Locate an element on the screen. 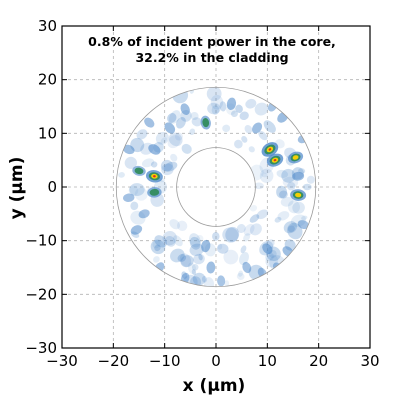 The image size is (400, 400). y-tick-label: −30 is located at coordinates (41, 348).